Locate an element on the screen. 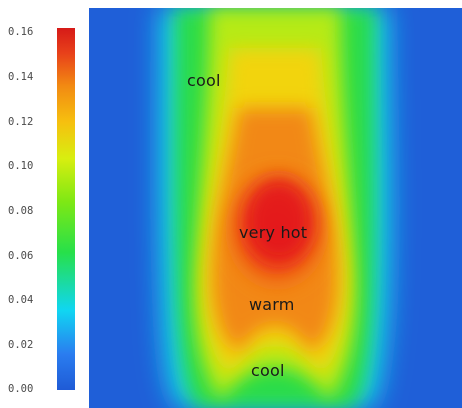 This screenshot has height=408, width=462. colorbar-tick-6: 0.04 is located at coordinates (21, 300).